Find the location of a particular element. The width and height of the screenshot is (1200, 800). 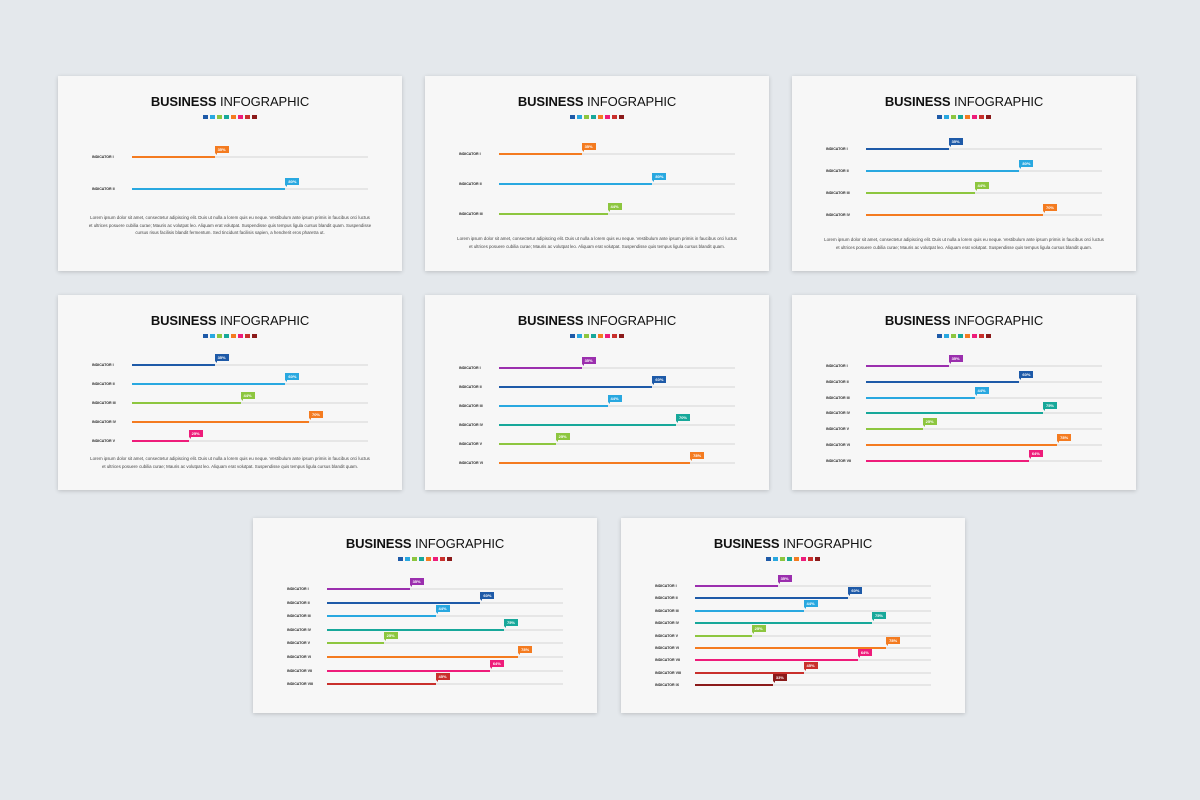

value-tag: 70% is located at coordinates (683, 418).